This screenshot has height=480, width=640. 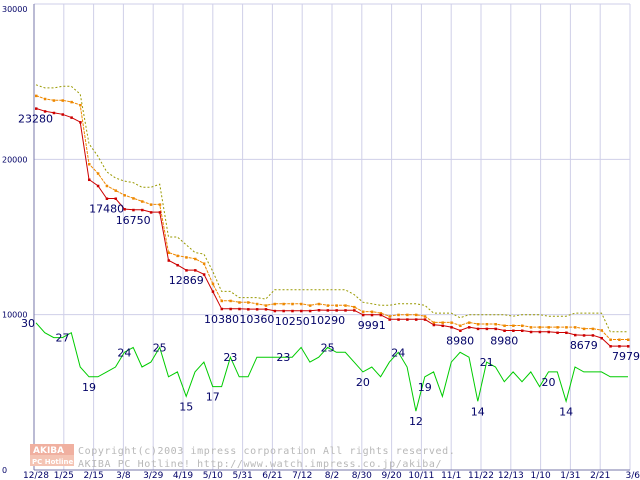 What do you see at coordinates (106, 208) in the screenshot?
I see `price-data-label: 17480` at bounding box center [106, 208].